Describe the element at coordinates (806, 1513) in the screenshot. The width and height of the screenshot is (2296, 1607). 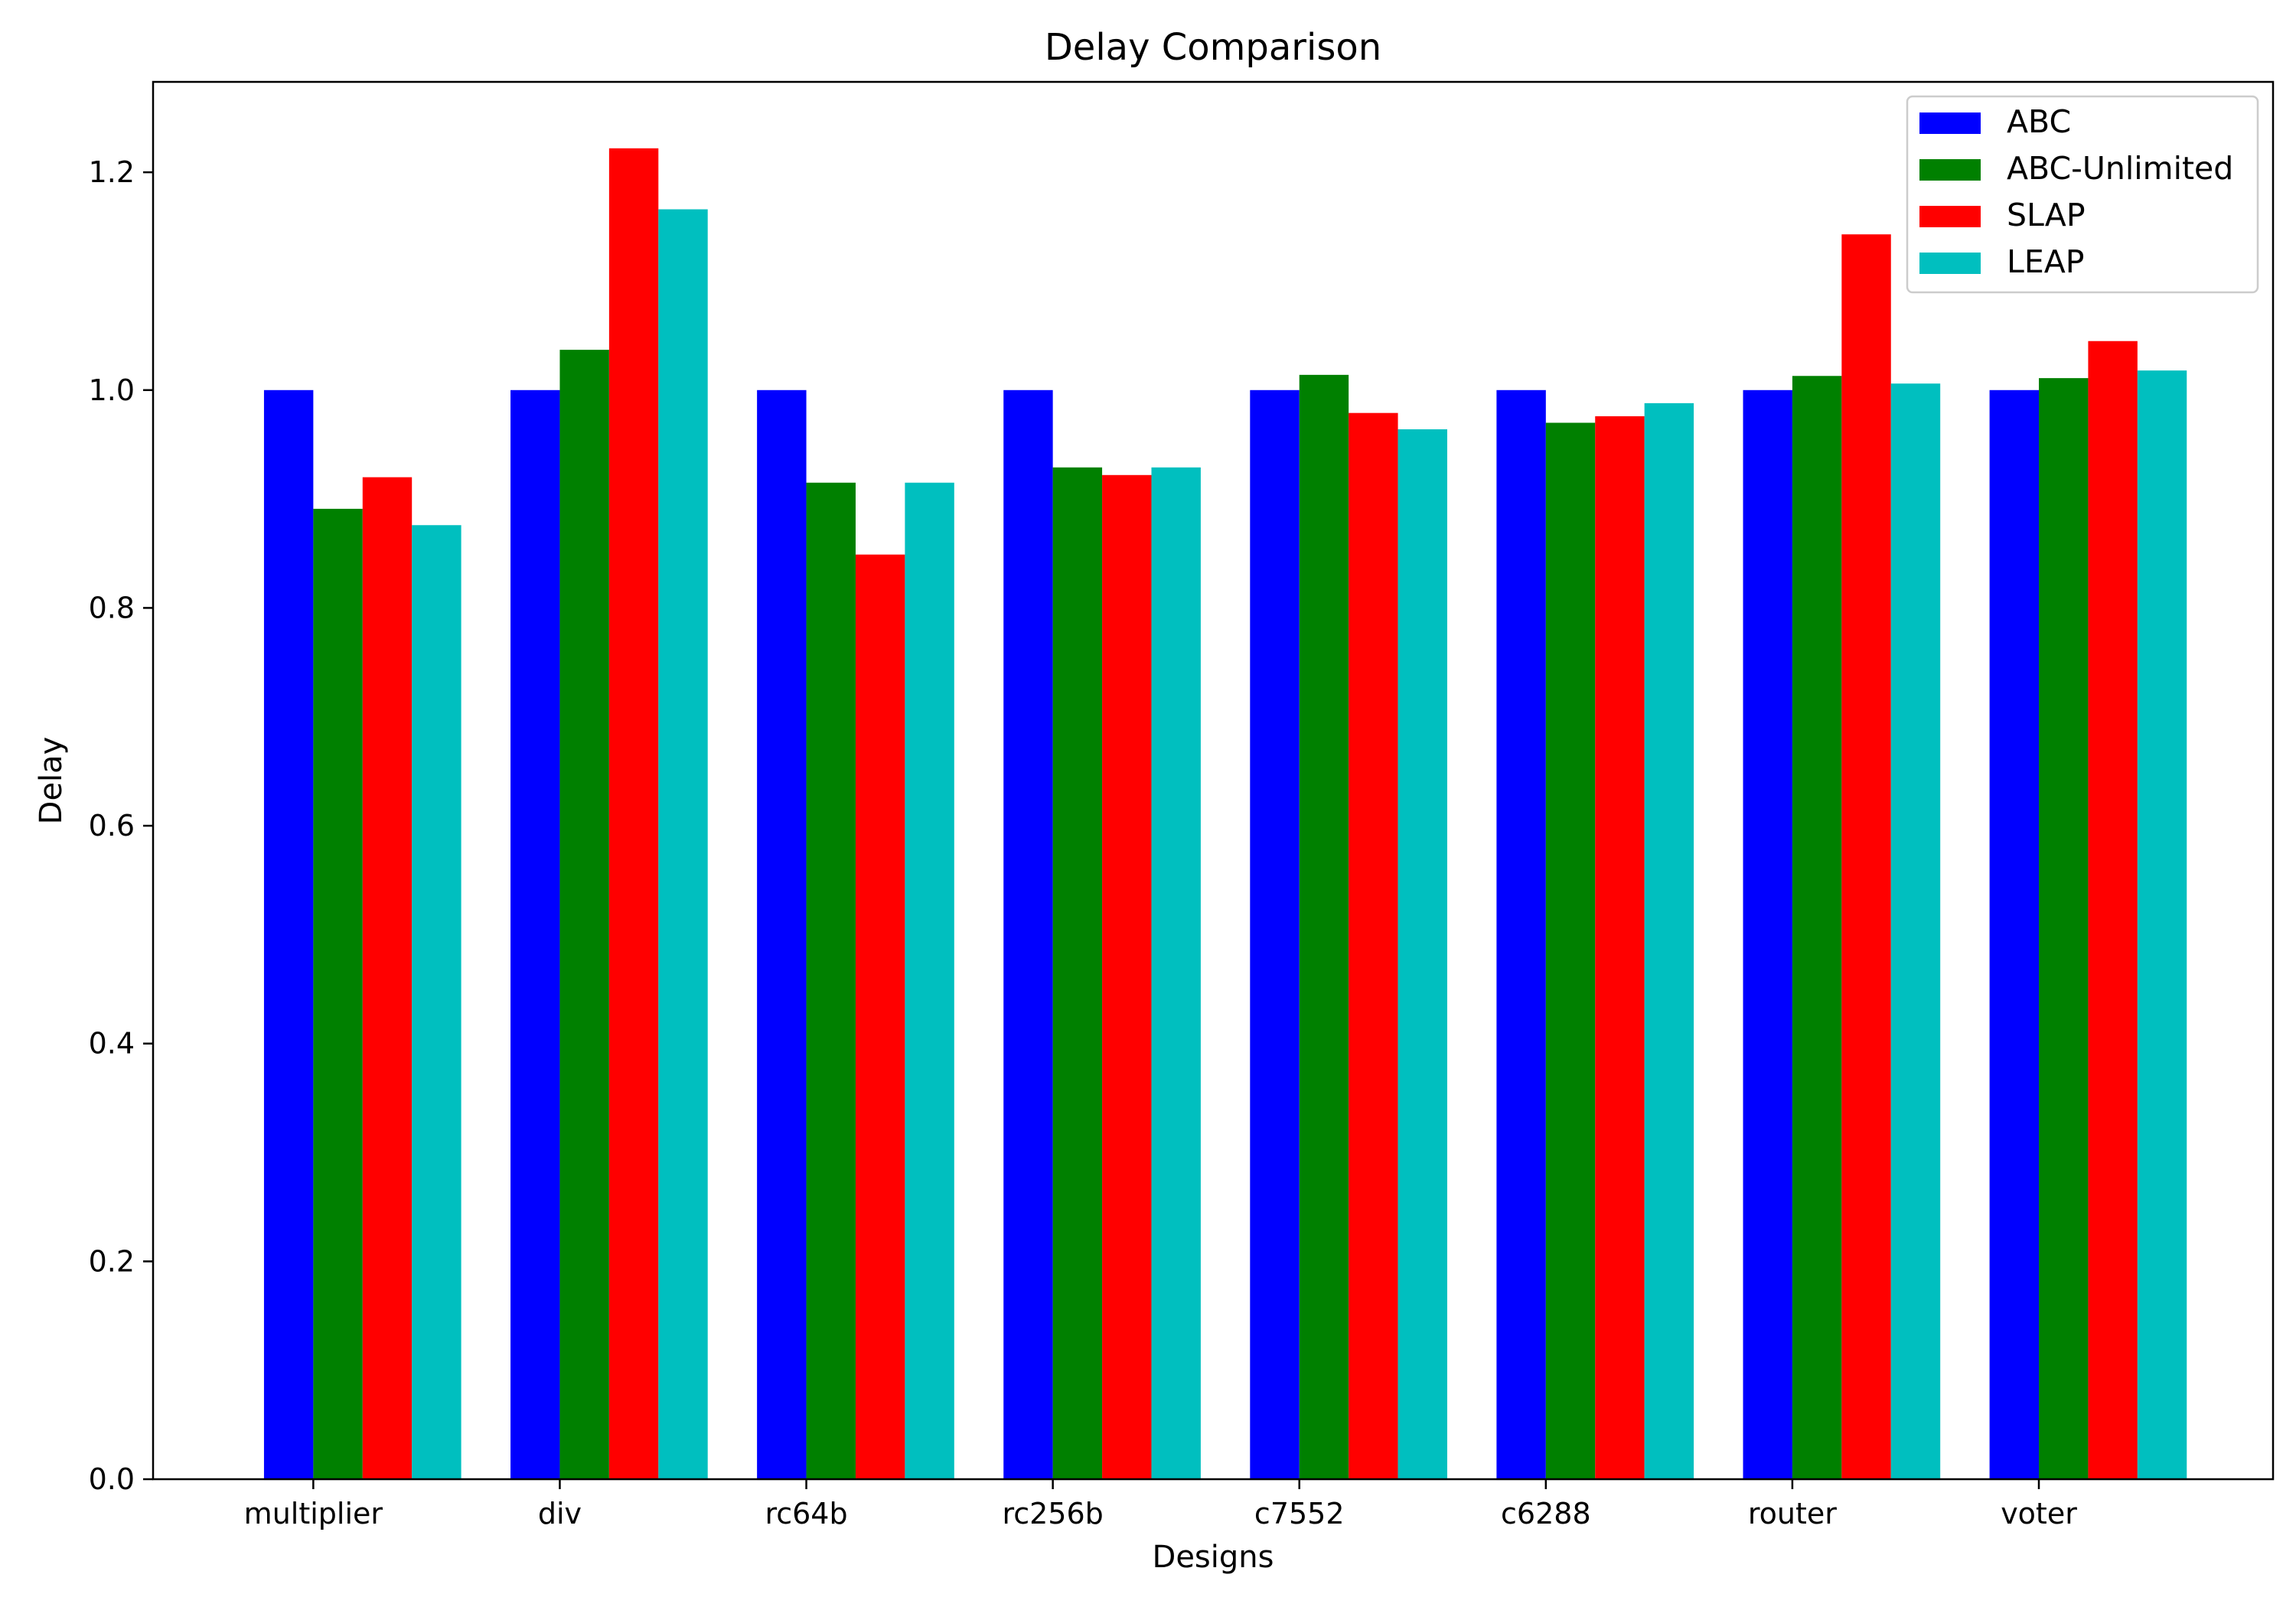
I see `x-tick-label: rc64b` at that location.